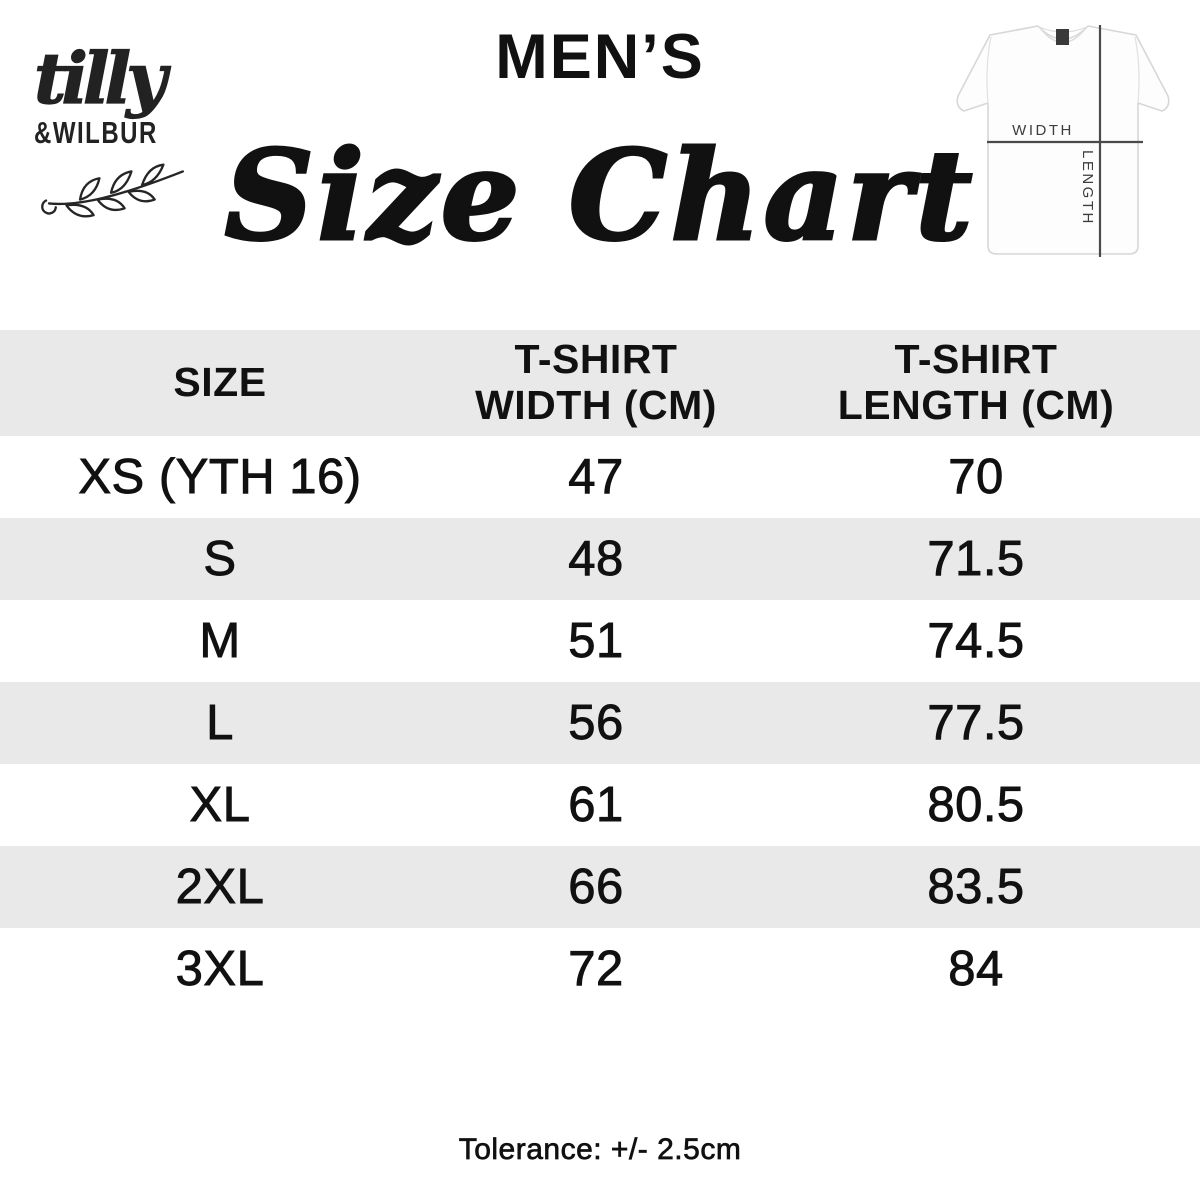 Image resolution: width=1200 pixels, height=1200 pixels. I want to click on width-cell: 56, so click(596, 723).